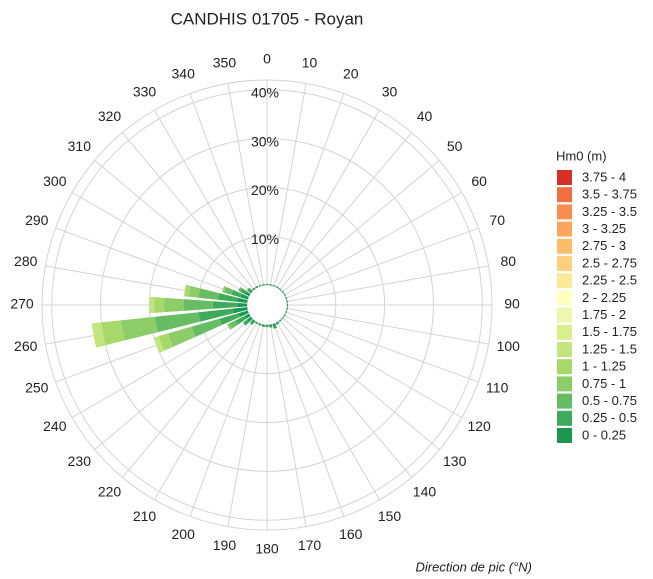  I want to click on direction-label: 170, so click(310, 545).